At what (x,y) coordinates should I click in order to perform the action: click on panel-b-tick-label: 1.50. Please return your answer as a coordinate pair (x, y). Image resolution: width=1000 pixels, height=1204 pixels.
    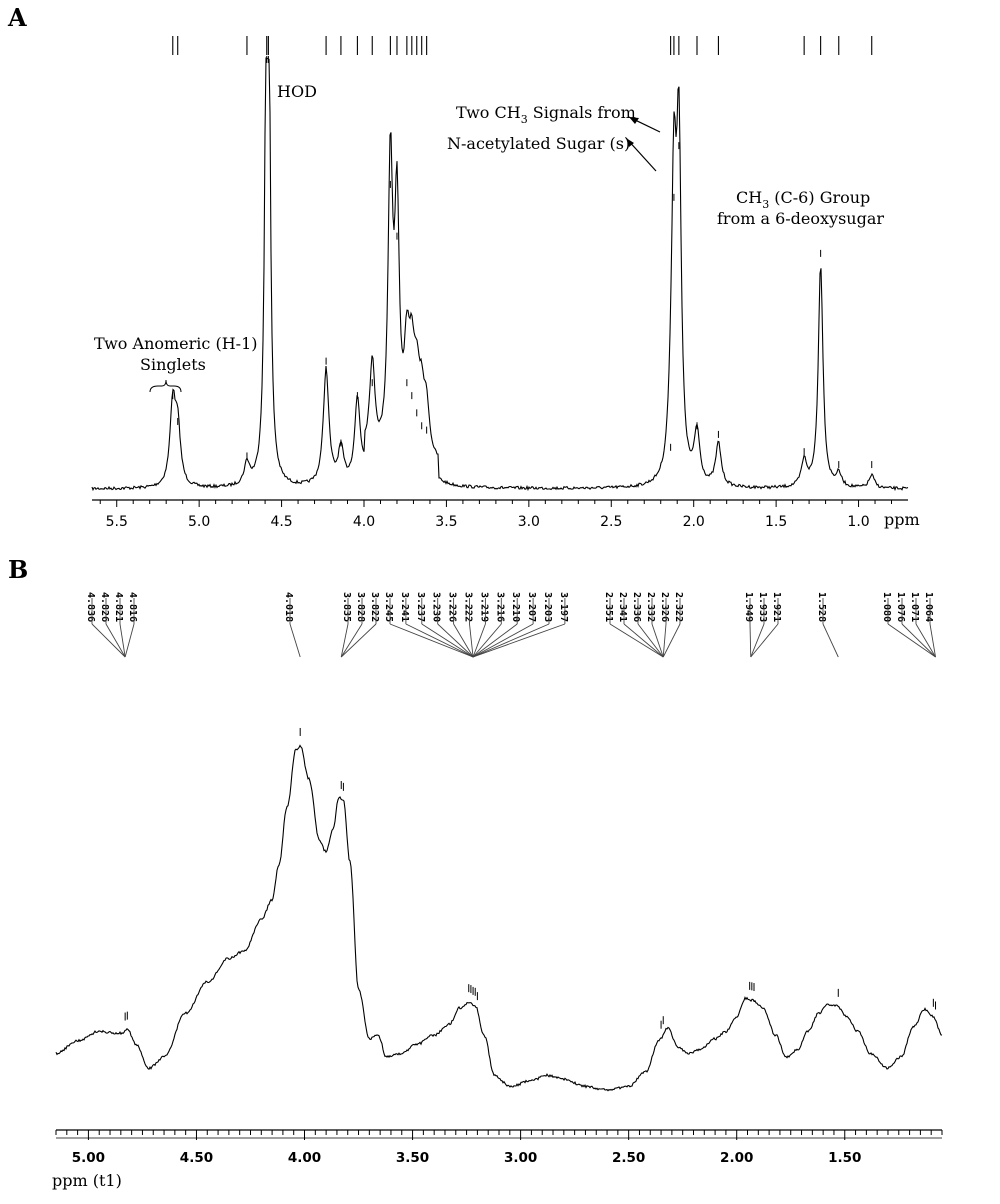
    Looking at the image, I should click on (844, 1158).